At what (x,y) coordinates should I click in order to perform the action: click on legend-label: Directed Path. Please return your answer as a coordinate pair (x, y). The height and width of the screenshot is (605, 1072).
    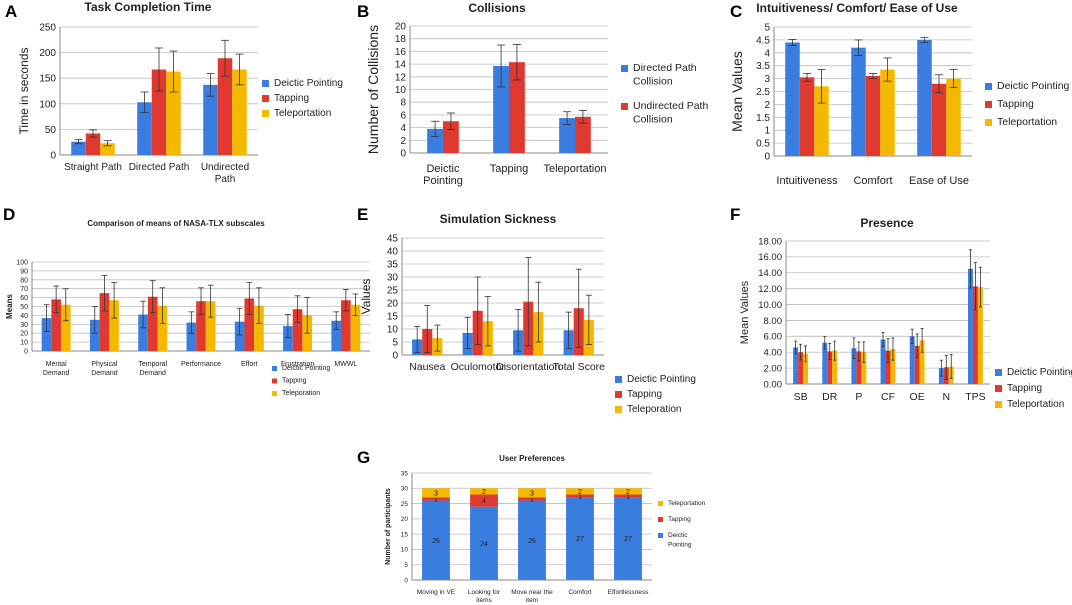
    Looking at the image, I should click on (665, 68).